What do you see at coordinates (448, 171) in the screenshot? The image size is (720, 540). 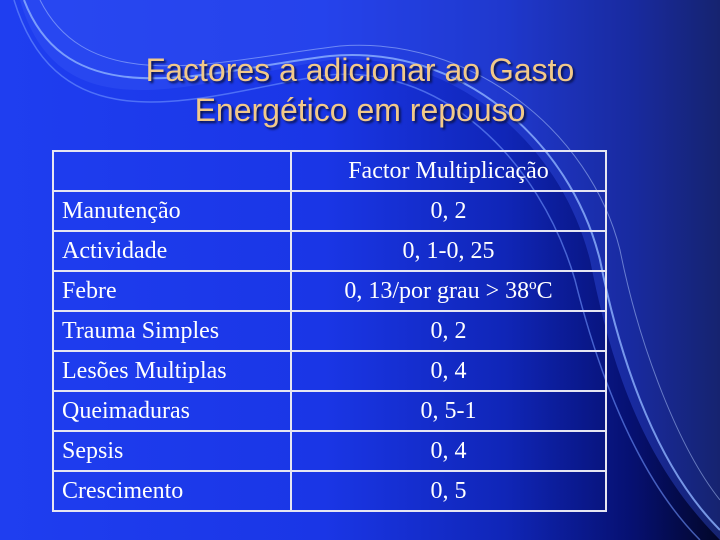 I see `table-header-factor: Factor Multiplicação` at bounding box center [448, 171].